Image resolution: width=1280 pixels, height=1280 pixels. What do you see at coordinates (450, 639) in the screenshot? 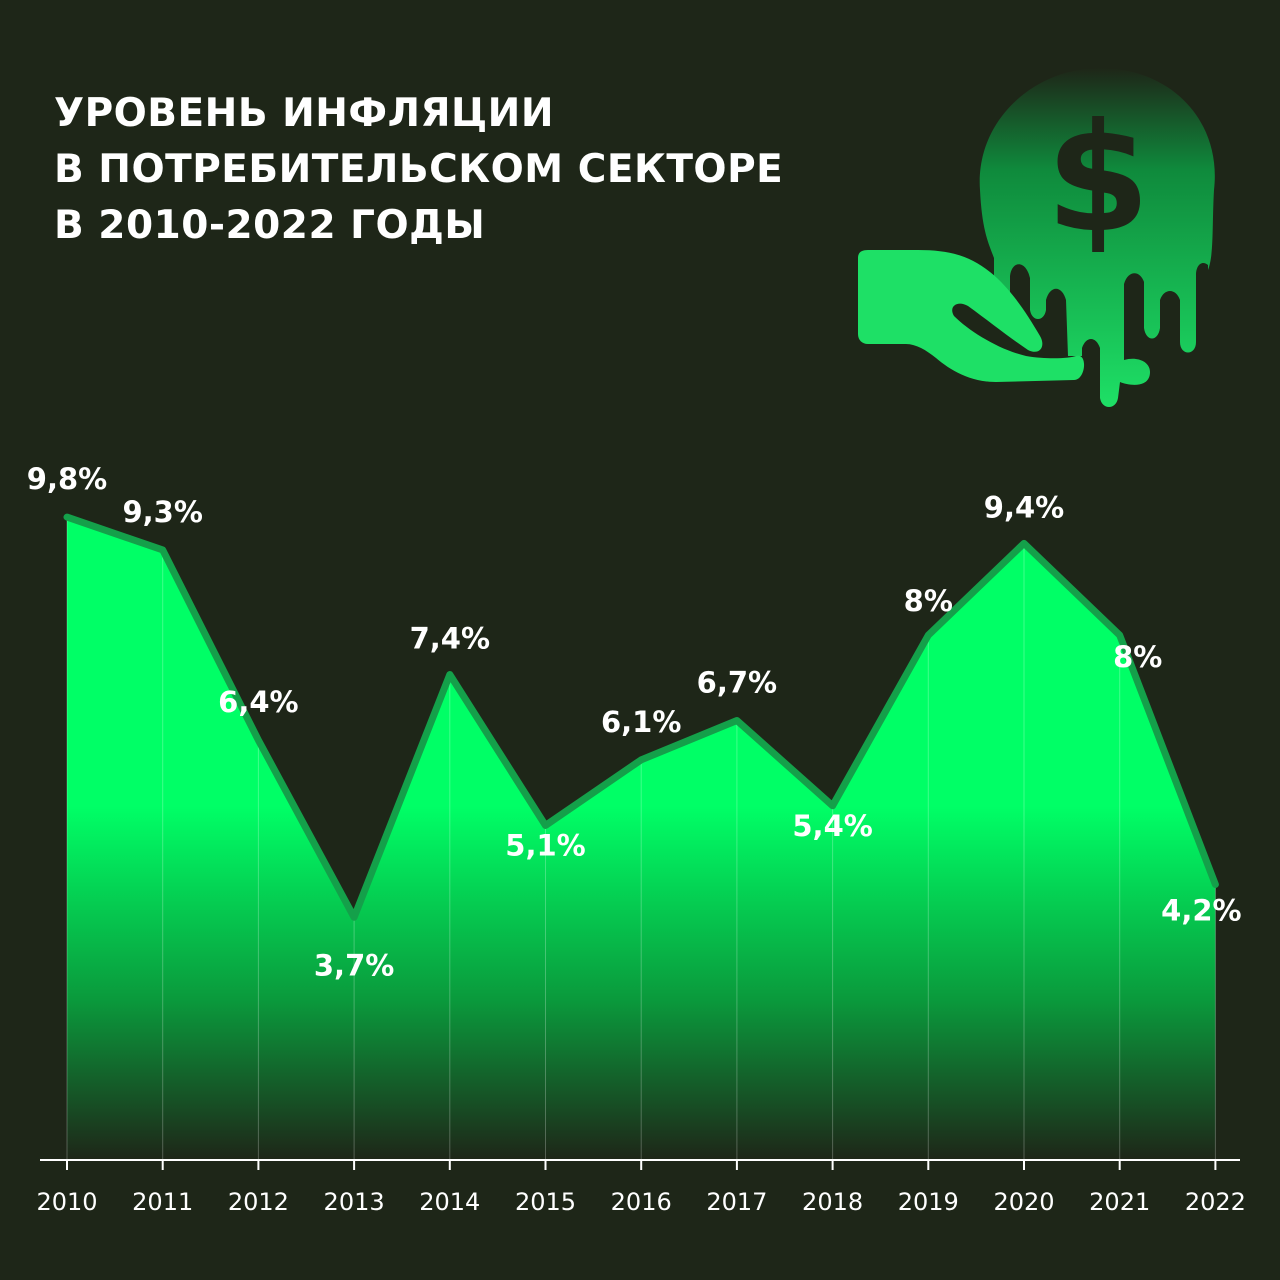
I see `data-label-2014: 7,4%` at bounding box center [450, 639].